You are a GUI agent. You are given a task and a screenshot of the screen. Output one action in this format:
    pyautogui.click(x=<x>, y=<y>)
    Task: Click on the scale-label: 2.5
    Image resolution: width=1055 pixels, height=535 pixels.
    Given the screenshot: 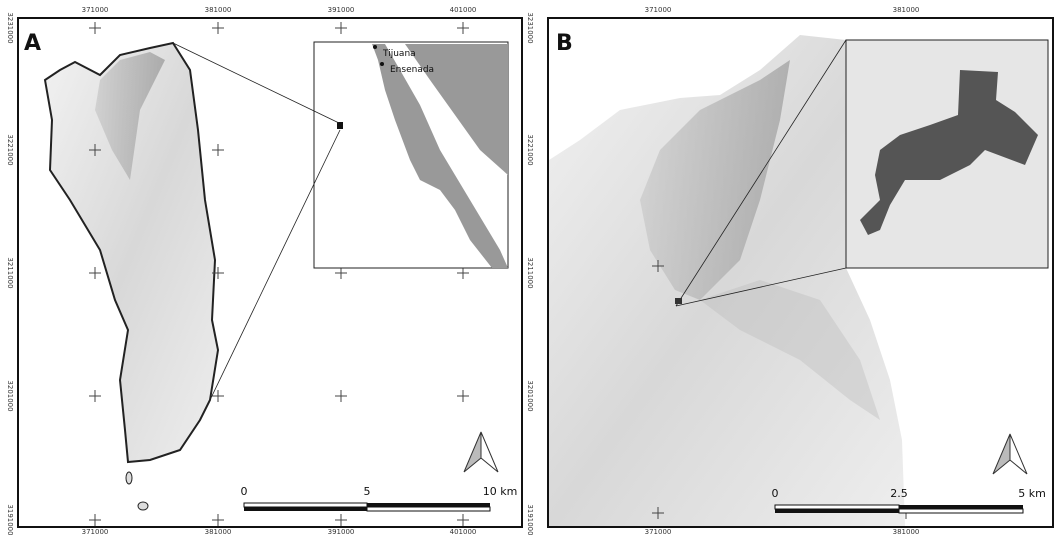 What is the action you would take?
    pyautogui.click(x=899, y=493)
    